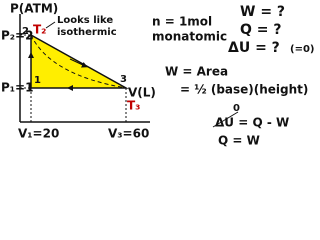 This screenshot has width=320, height=240. What do you see at coordinates (239, 141) in the screenshot?
I see `note: Q = W` at bounding box center [239, 141].